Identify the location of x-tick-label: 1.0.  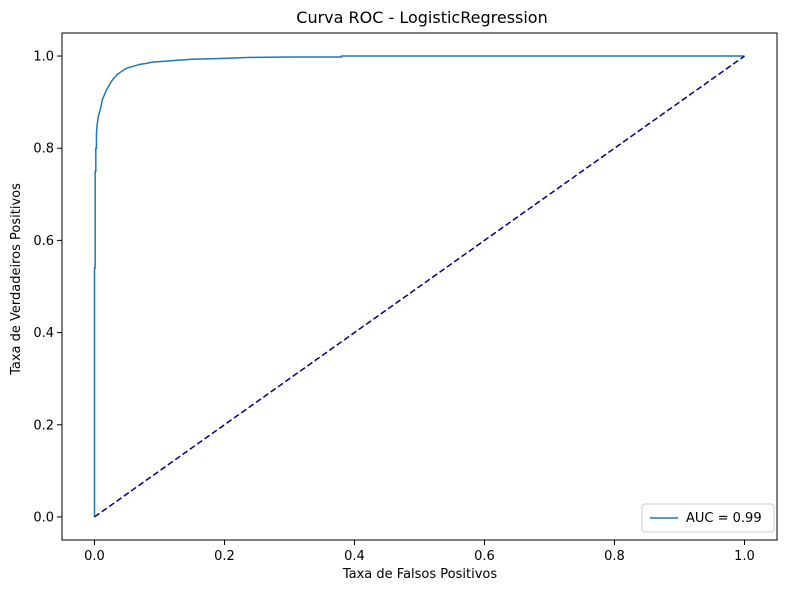
(744, 556).